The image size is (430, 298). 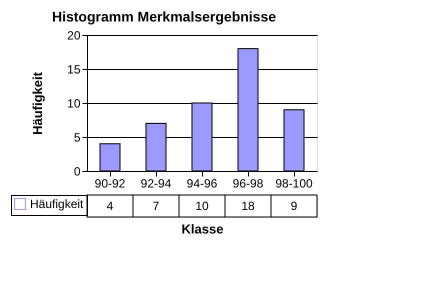 I want to click on x-tick-label: 90-92, so click(x=110, y=183).